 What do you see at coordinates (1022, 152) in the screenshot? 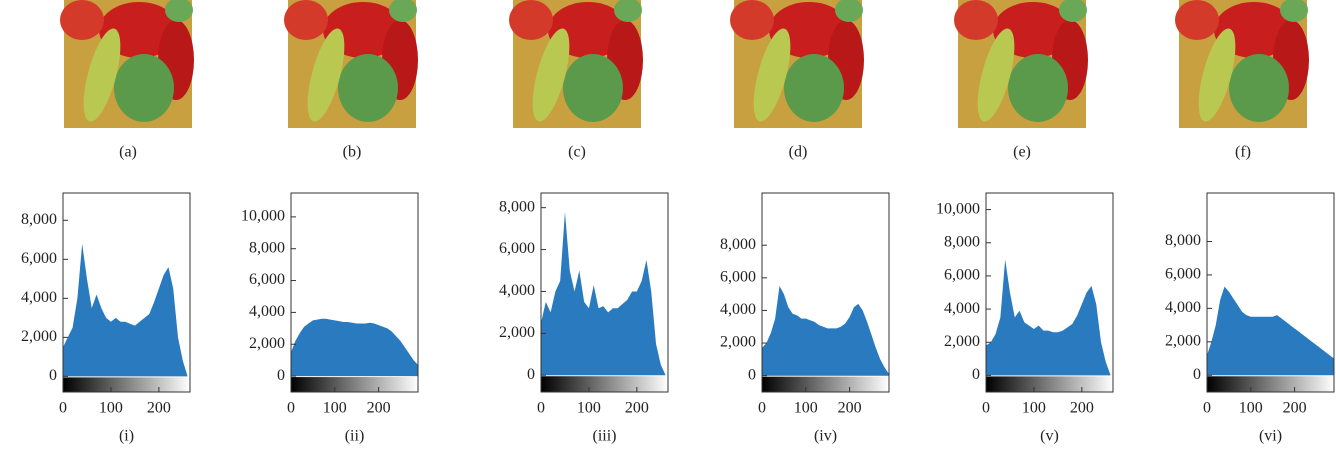
I see `image-label: (e)` at bounding box center [1022, 152].